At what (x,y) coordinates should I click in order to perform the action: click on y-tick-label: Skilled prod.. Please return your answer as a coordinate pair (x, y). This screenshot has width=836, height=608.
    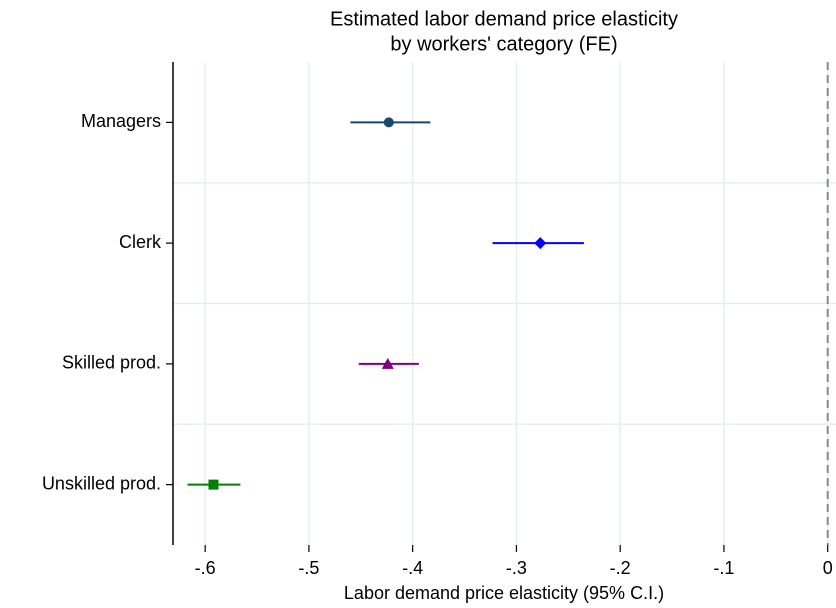
    Looking at the image, I should click on (111, 363).